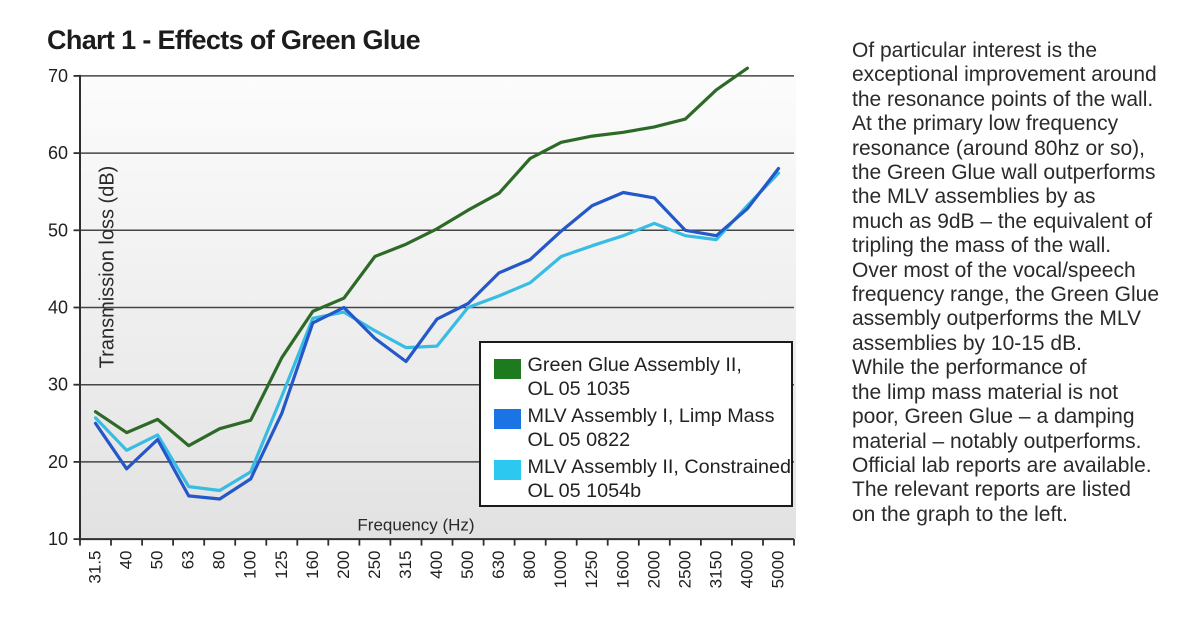 The width and height of the screenshot is (1200, 627). What do you see at coordinates (188, 560) in the screenshot?
I see `svg-text: 63` at bounding box center [188, 560].